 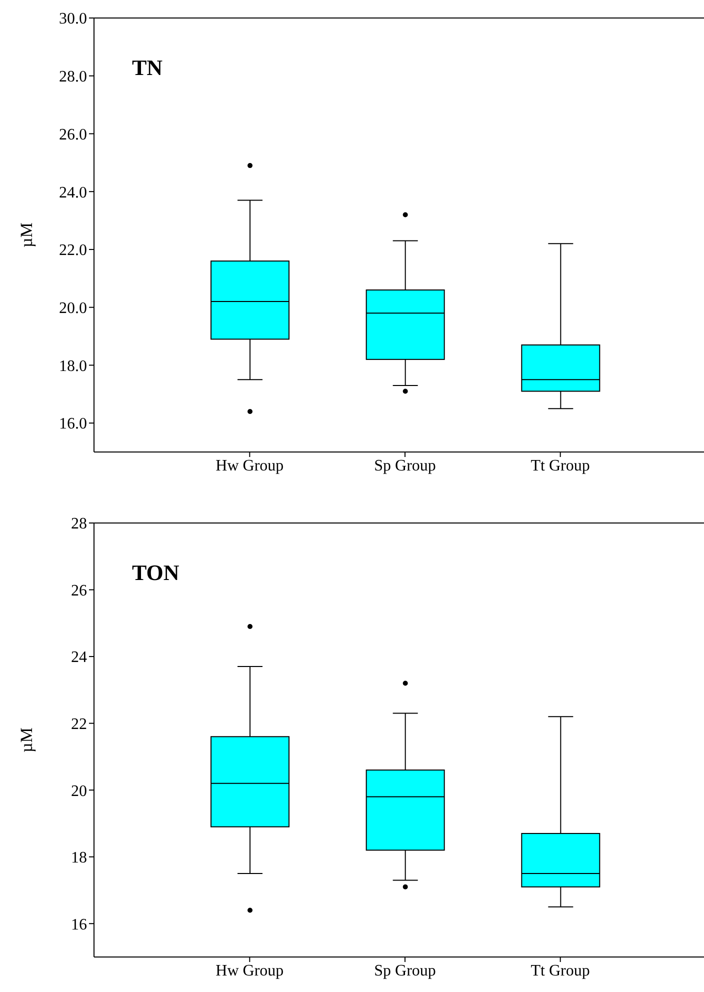 I want to click on y-tick-label: 26.0, so click(x=73, y=135).